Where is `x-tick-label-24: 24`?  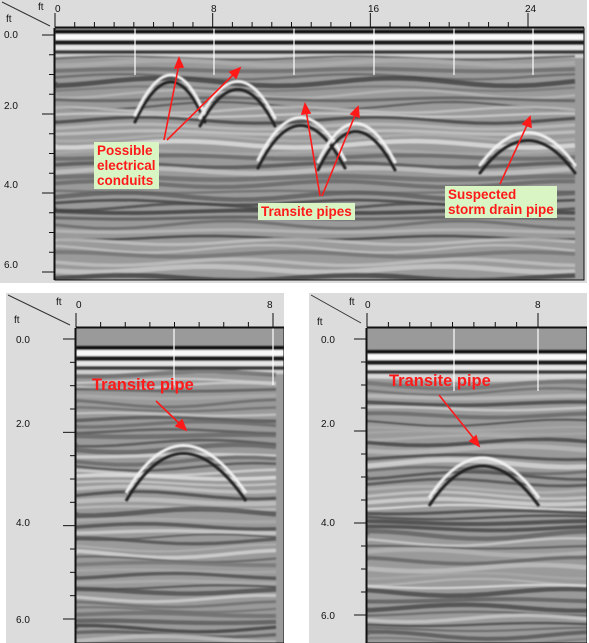
x-tick-label-24: 24 is located at coordinates (531, 9).